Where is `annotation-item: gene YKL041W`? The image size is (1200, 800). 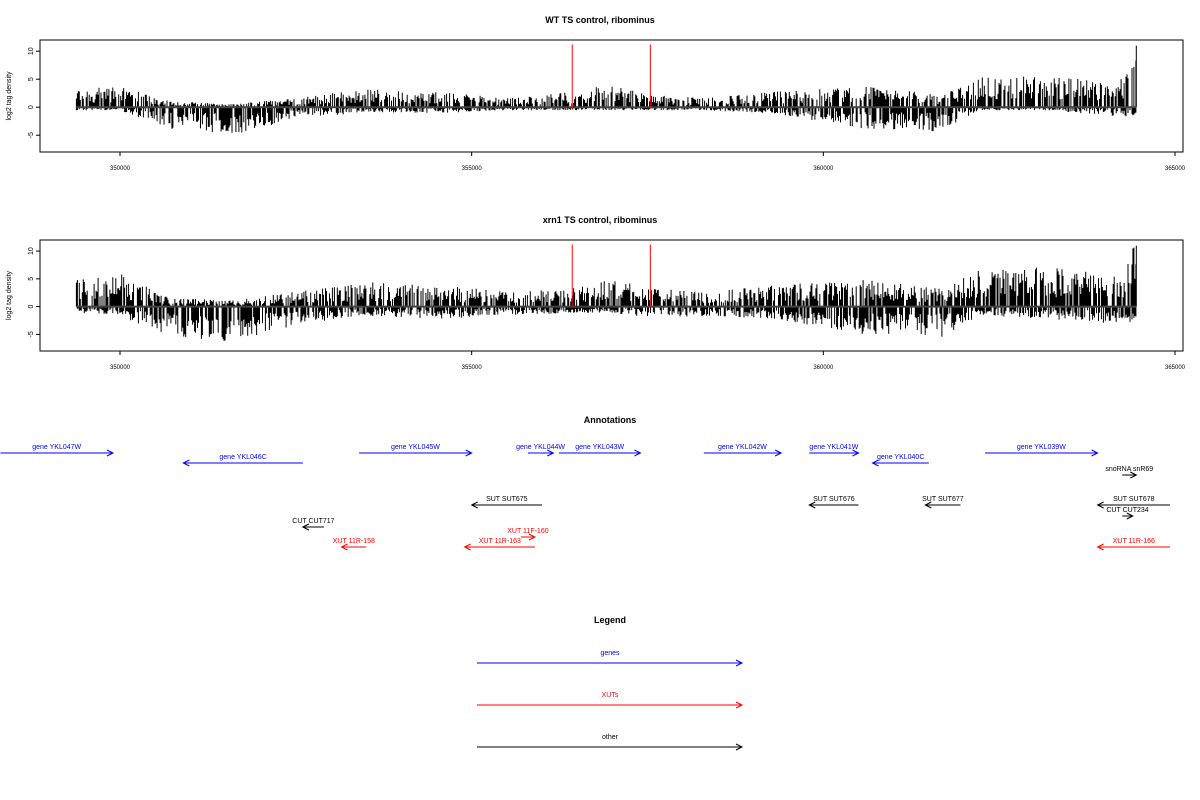 annotation-item: gene YKL041W is located at coordinates (834, 450).